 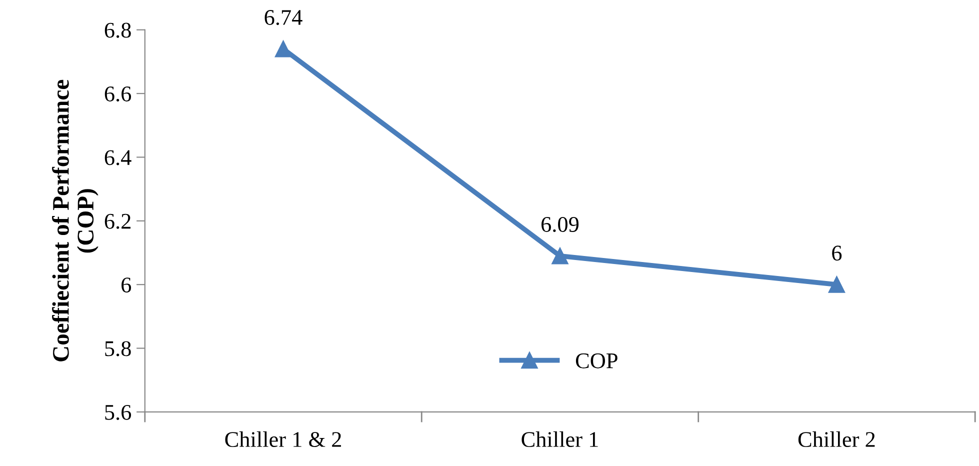 I want to click on y-tick-label: 5.8, so click(x=118, y=348).